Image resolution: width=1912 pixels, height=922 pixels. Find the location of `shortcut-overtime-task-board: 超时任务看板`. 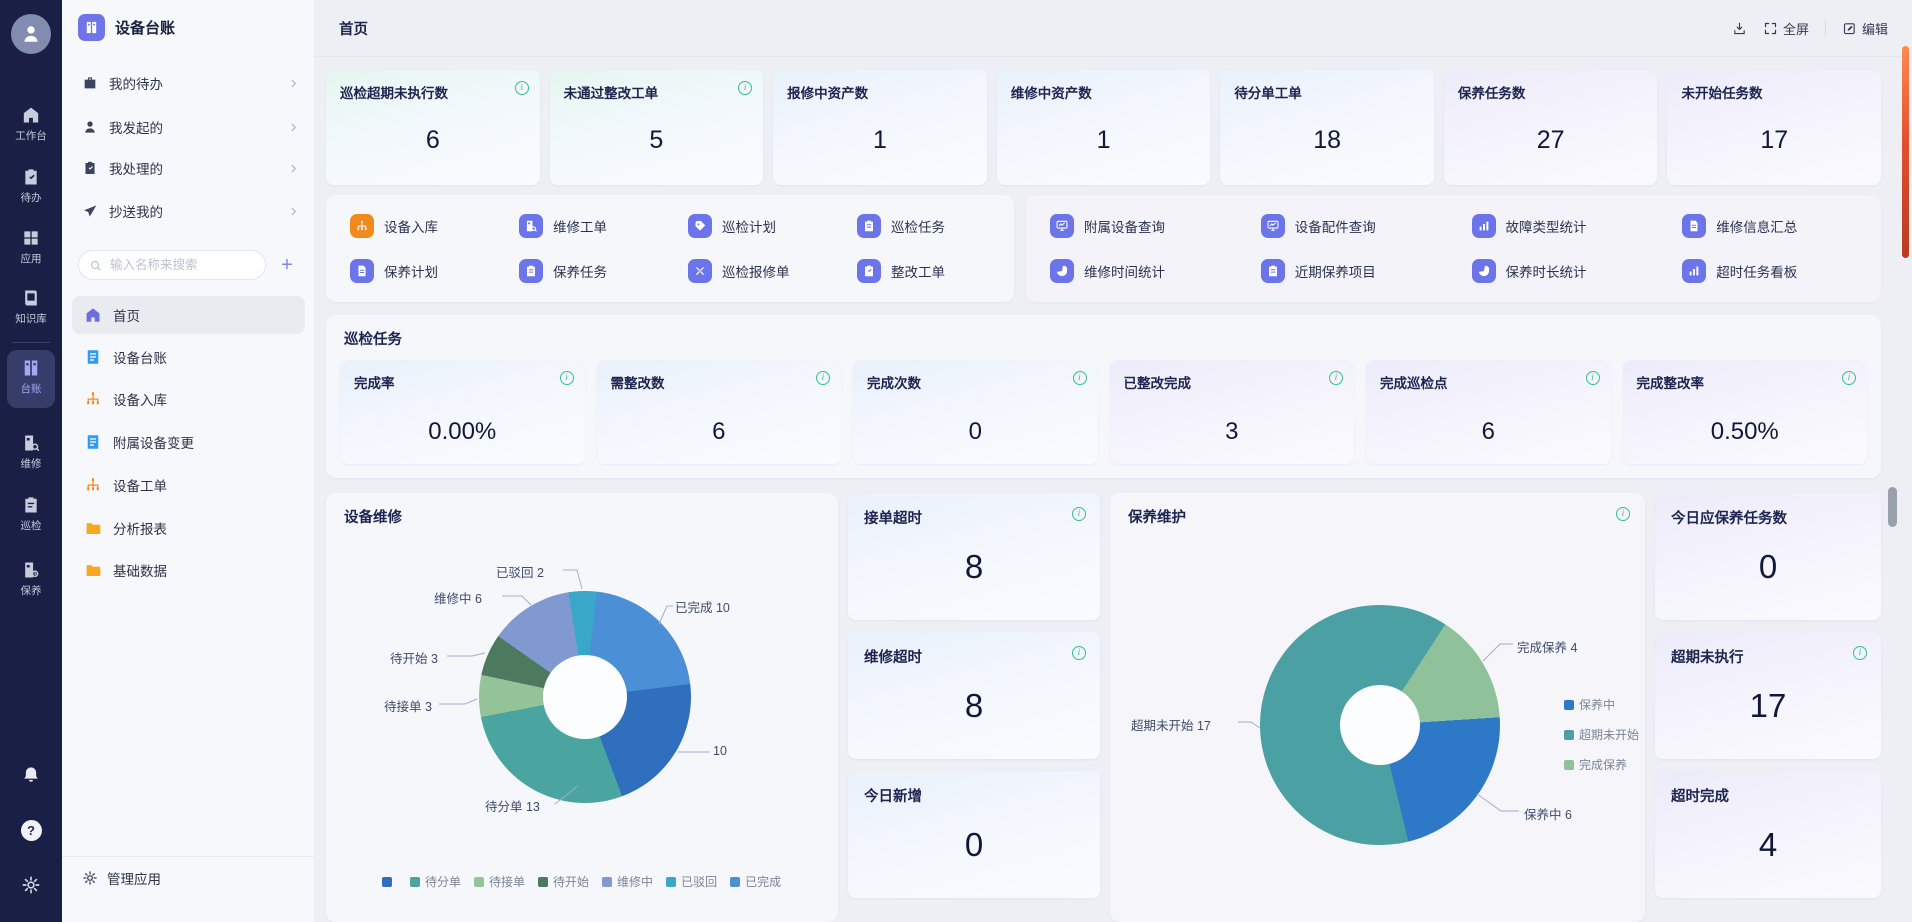

shortcut-overtime-task-board: 超时任务看板 is located at coordinates (1769, 272).